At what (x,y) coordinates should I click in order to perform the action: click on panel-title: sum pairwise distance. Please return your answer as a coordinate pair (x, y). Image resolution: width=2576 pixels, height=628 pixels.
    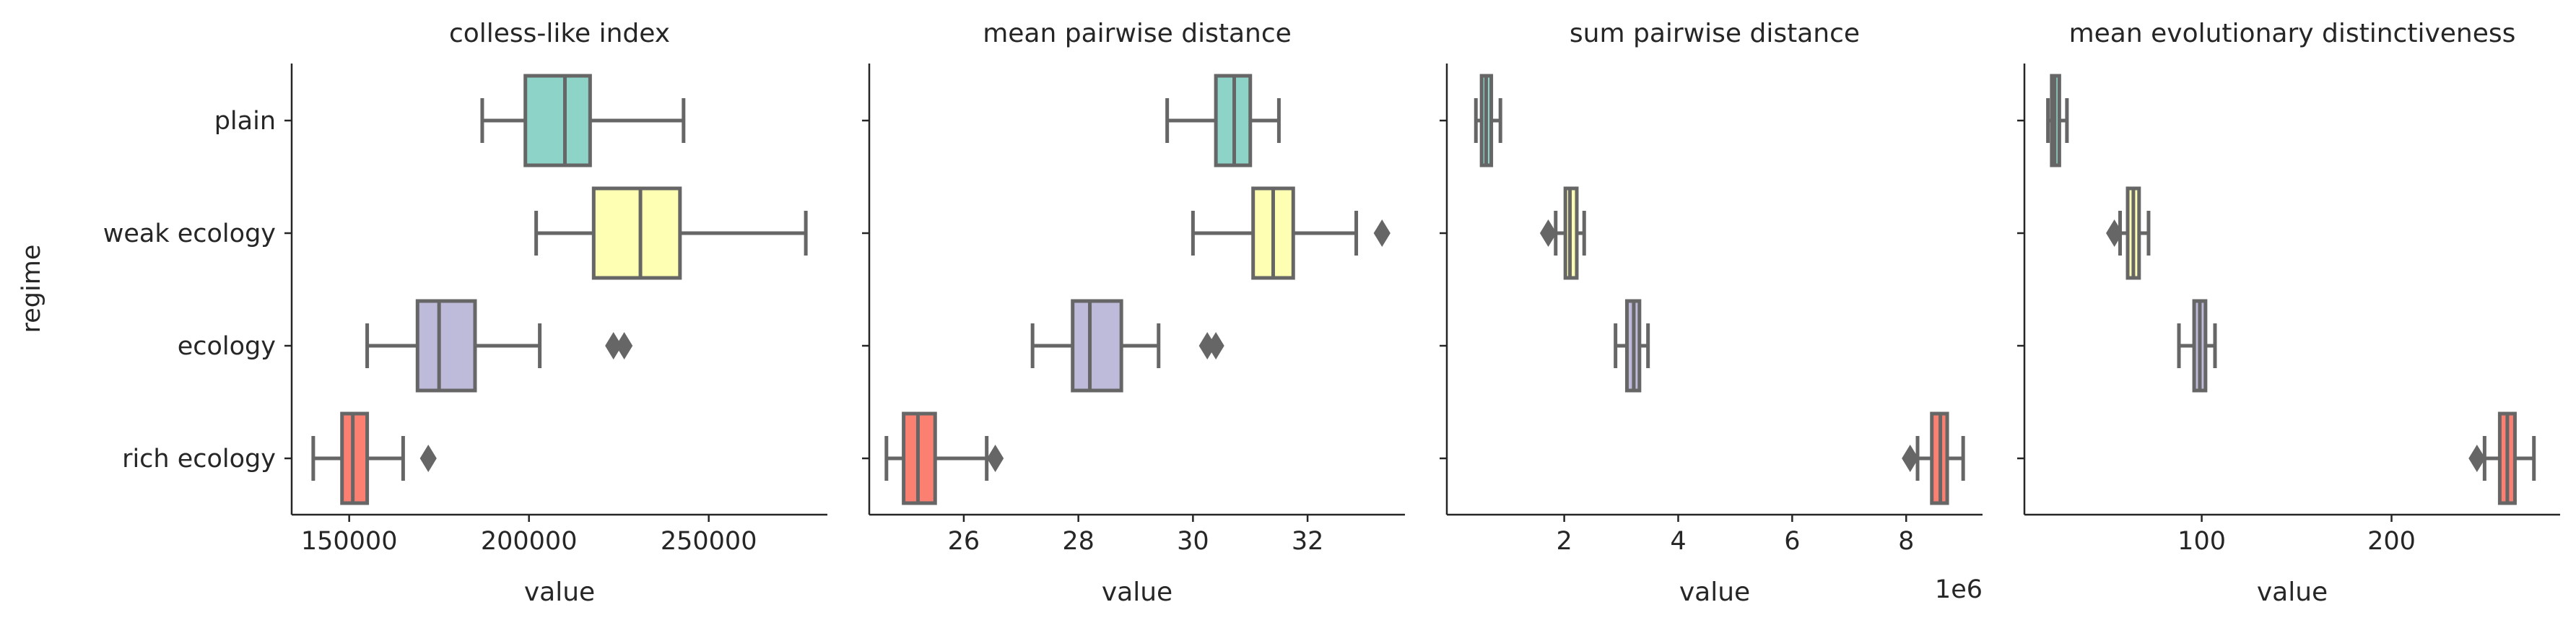
    Looking at the image, I should click on (1715, 33).